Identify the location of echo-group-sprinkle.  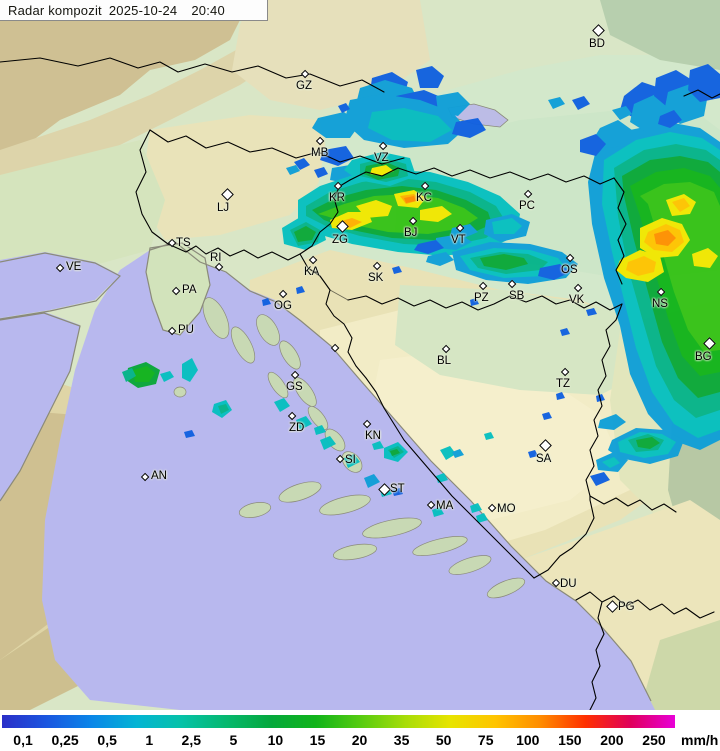
(429, 301).